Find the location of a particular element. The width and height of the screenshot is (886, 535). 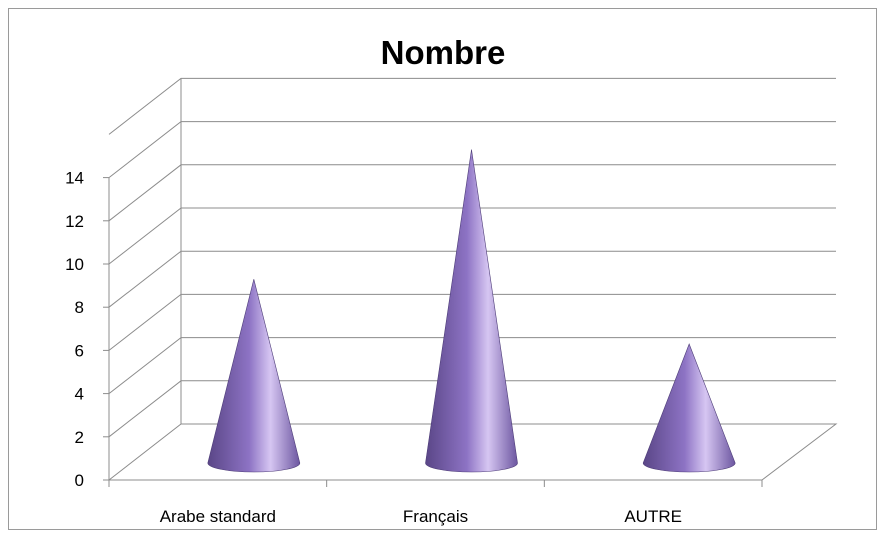

x-category-labels: Arabe standard Français AUTRE is located at coordinates (421, 516).